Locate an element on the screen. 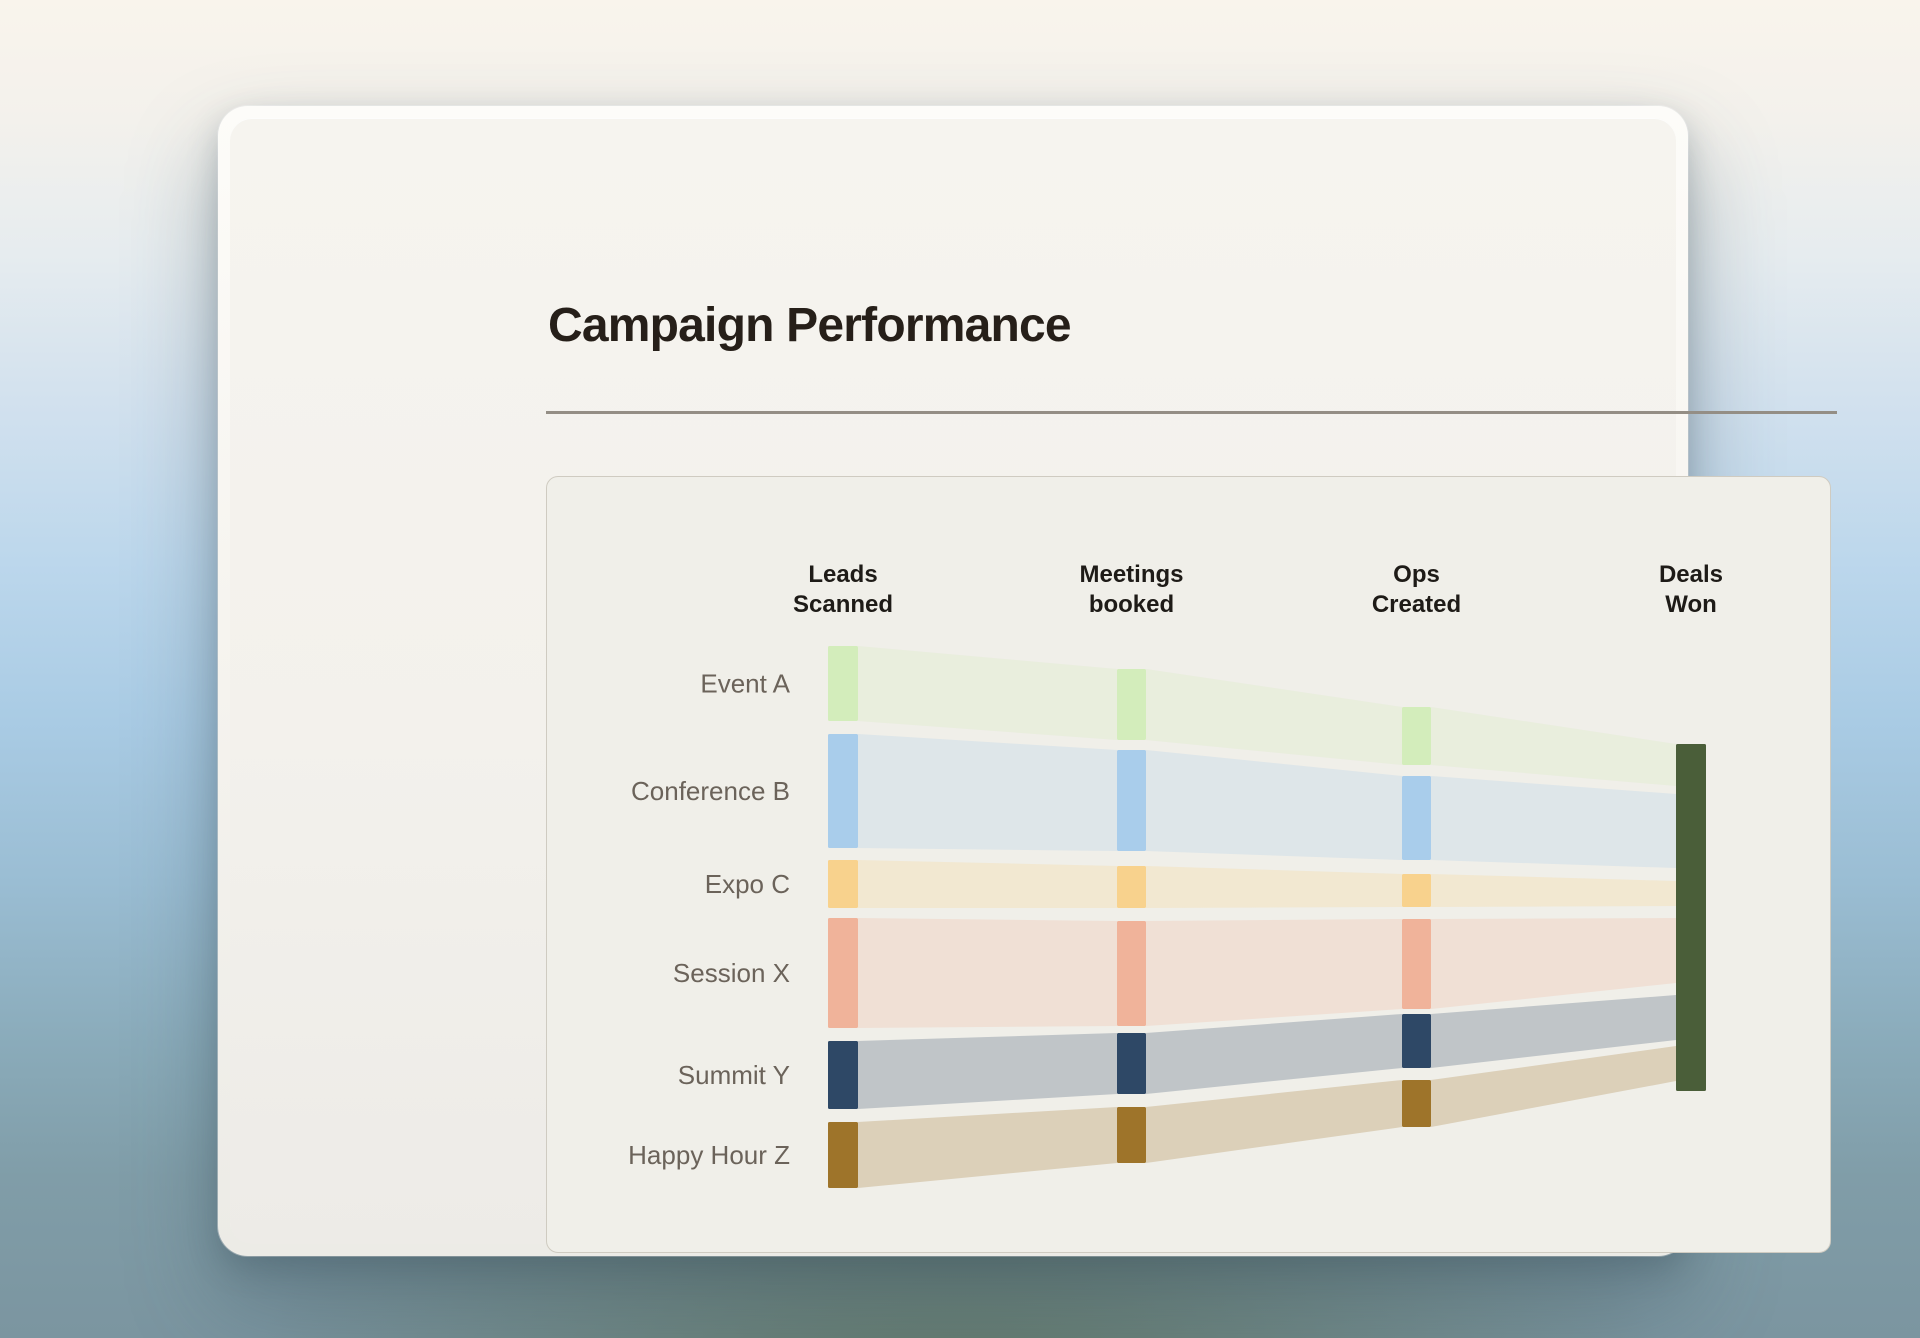 The image size is (1920, 1338). stage-header-deals-won: Deals Won is located at coordinates (1690, 589).